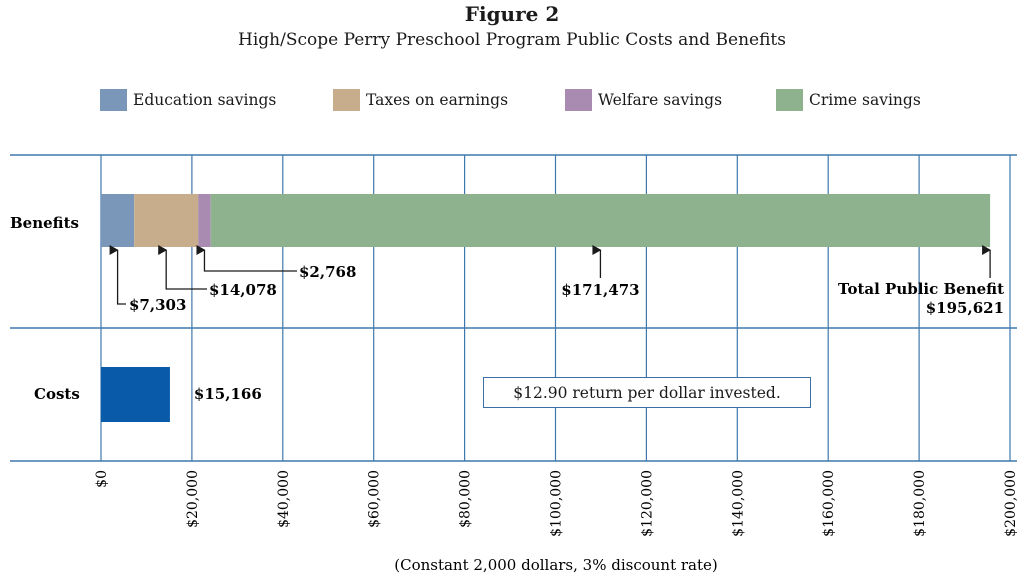 The image size is (1024, 576). Describe the element at coordinates (512, 14) in the screenshot. I see `figure-title: Figure 2` at that location.